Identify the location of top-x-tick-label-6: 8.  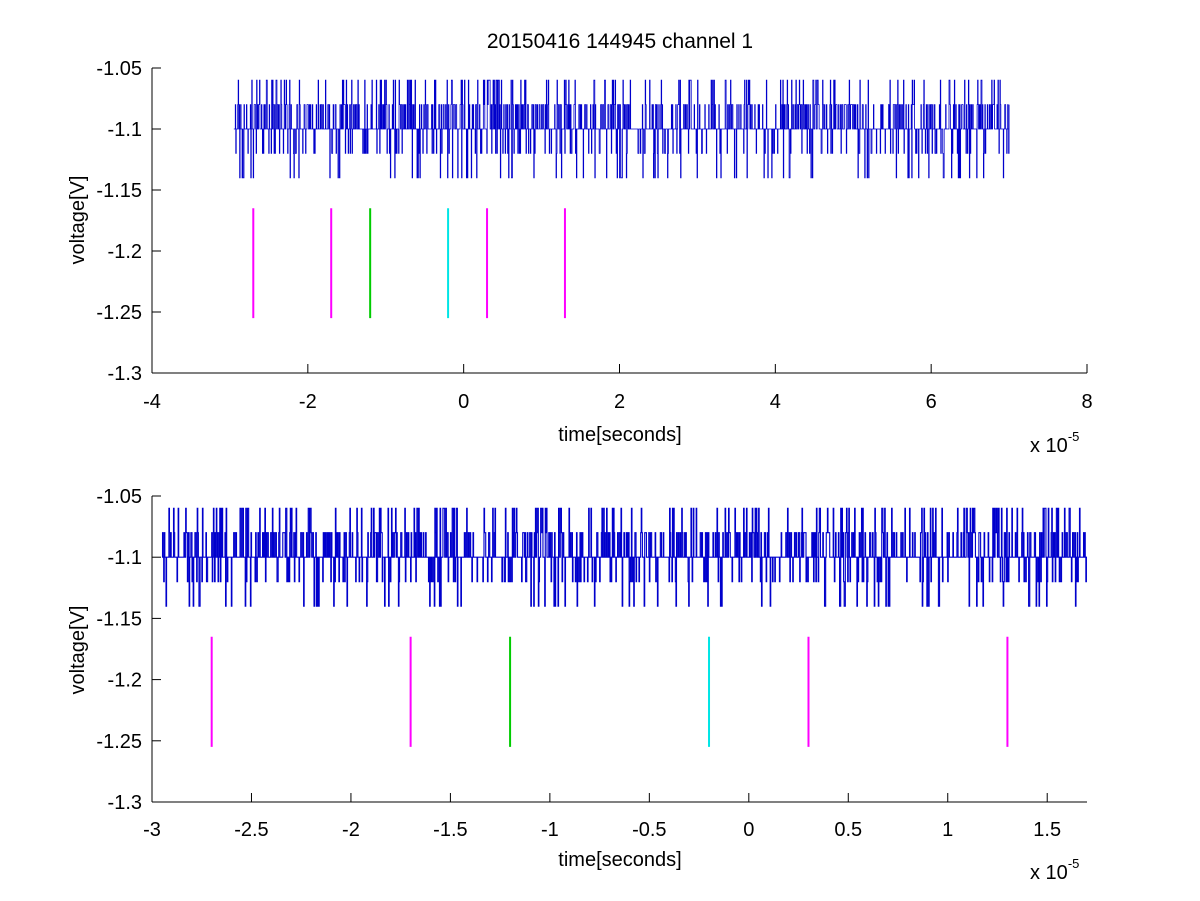
(1086, 402).